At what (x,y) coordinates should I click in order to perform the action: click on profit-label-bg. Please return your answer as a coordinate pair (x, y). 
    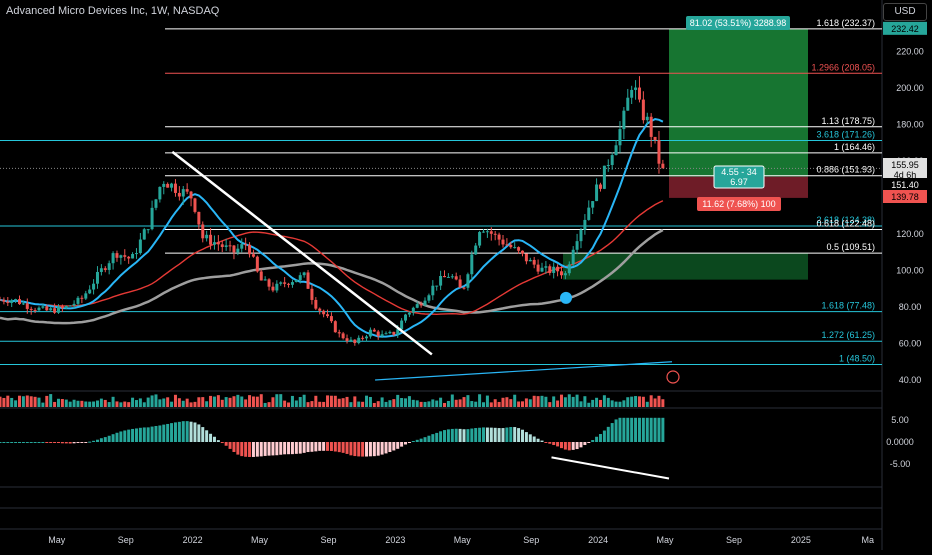
    Looking at the image, I should click on (738, 23).